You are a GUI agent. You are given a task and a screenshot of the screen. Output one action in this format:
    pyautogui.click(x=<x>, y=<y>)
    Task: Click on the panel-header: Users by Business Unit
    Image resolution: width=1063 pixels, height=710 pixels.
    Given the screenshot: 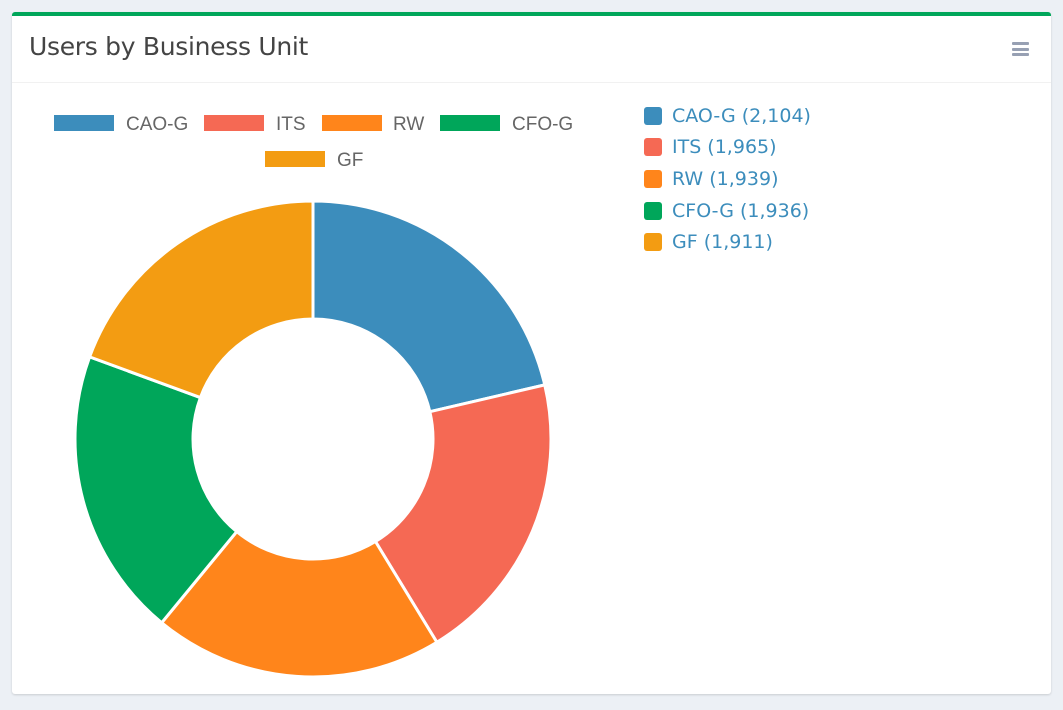 What is the action you would take?
    pyautogui.click(x=531, y=49)
    